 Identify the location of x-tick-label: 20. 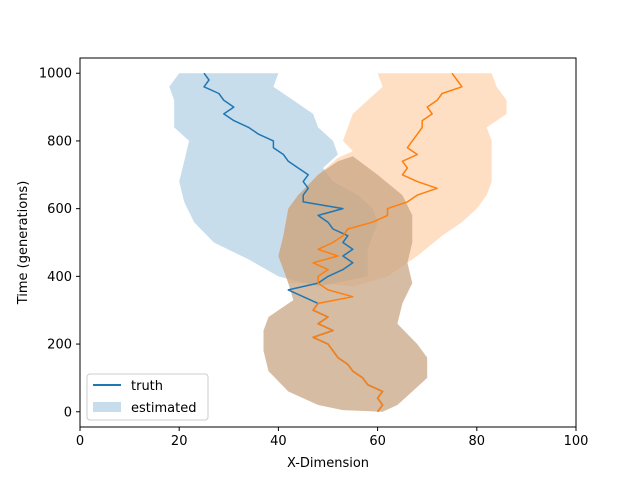
(179, 441).